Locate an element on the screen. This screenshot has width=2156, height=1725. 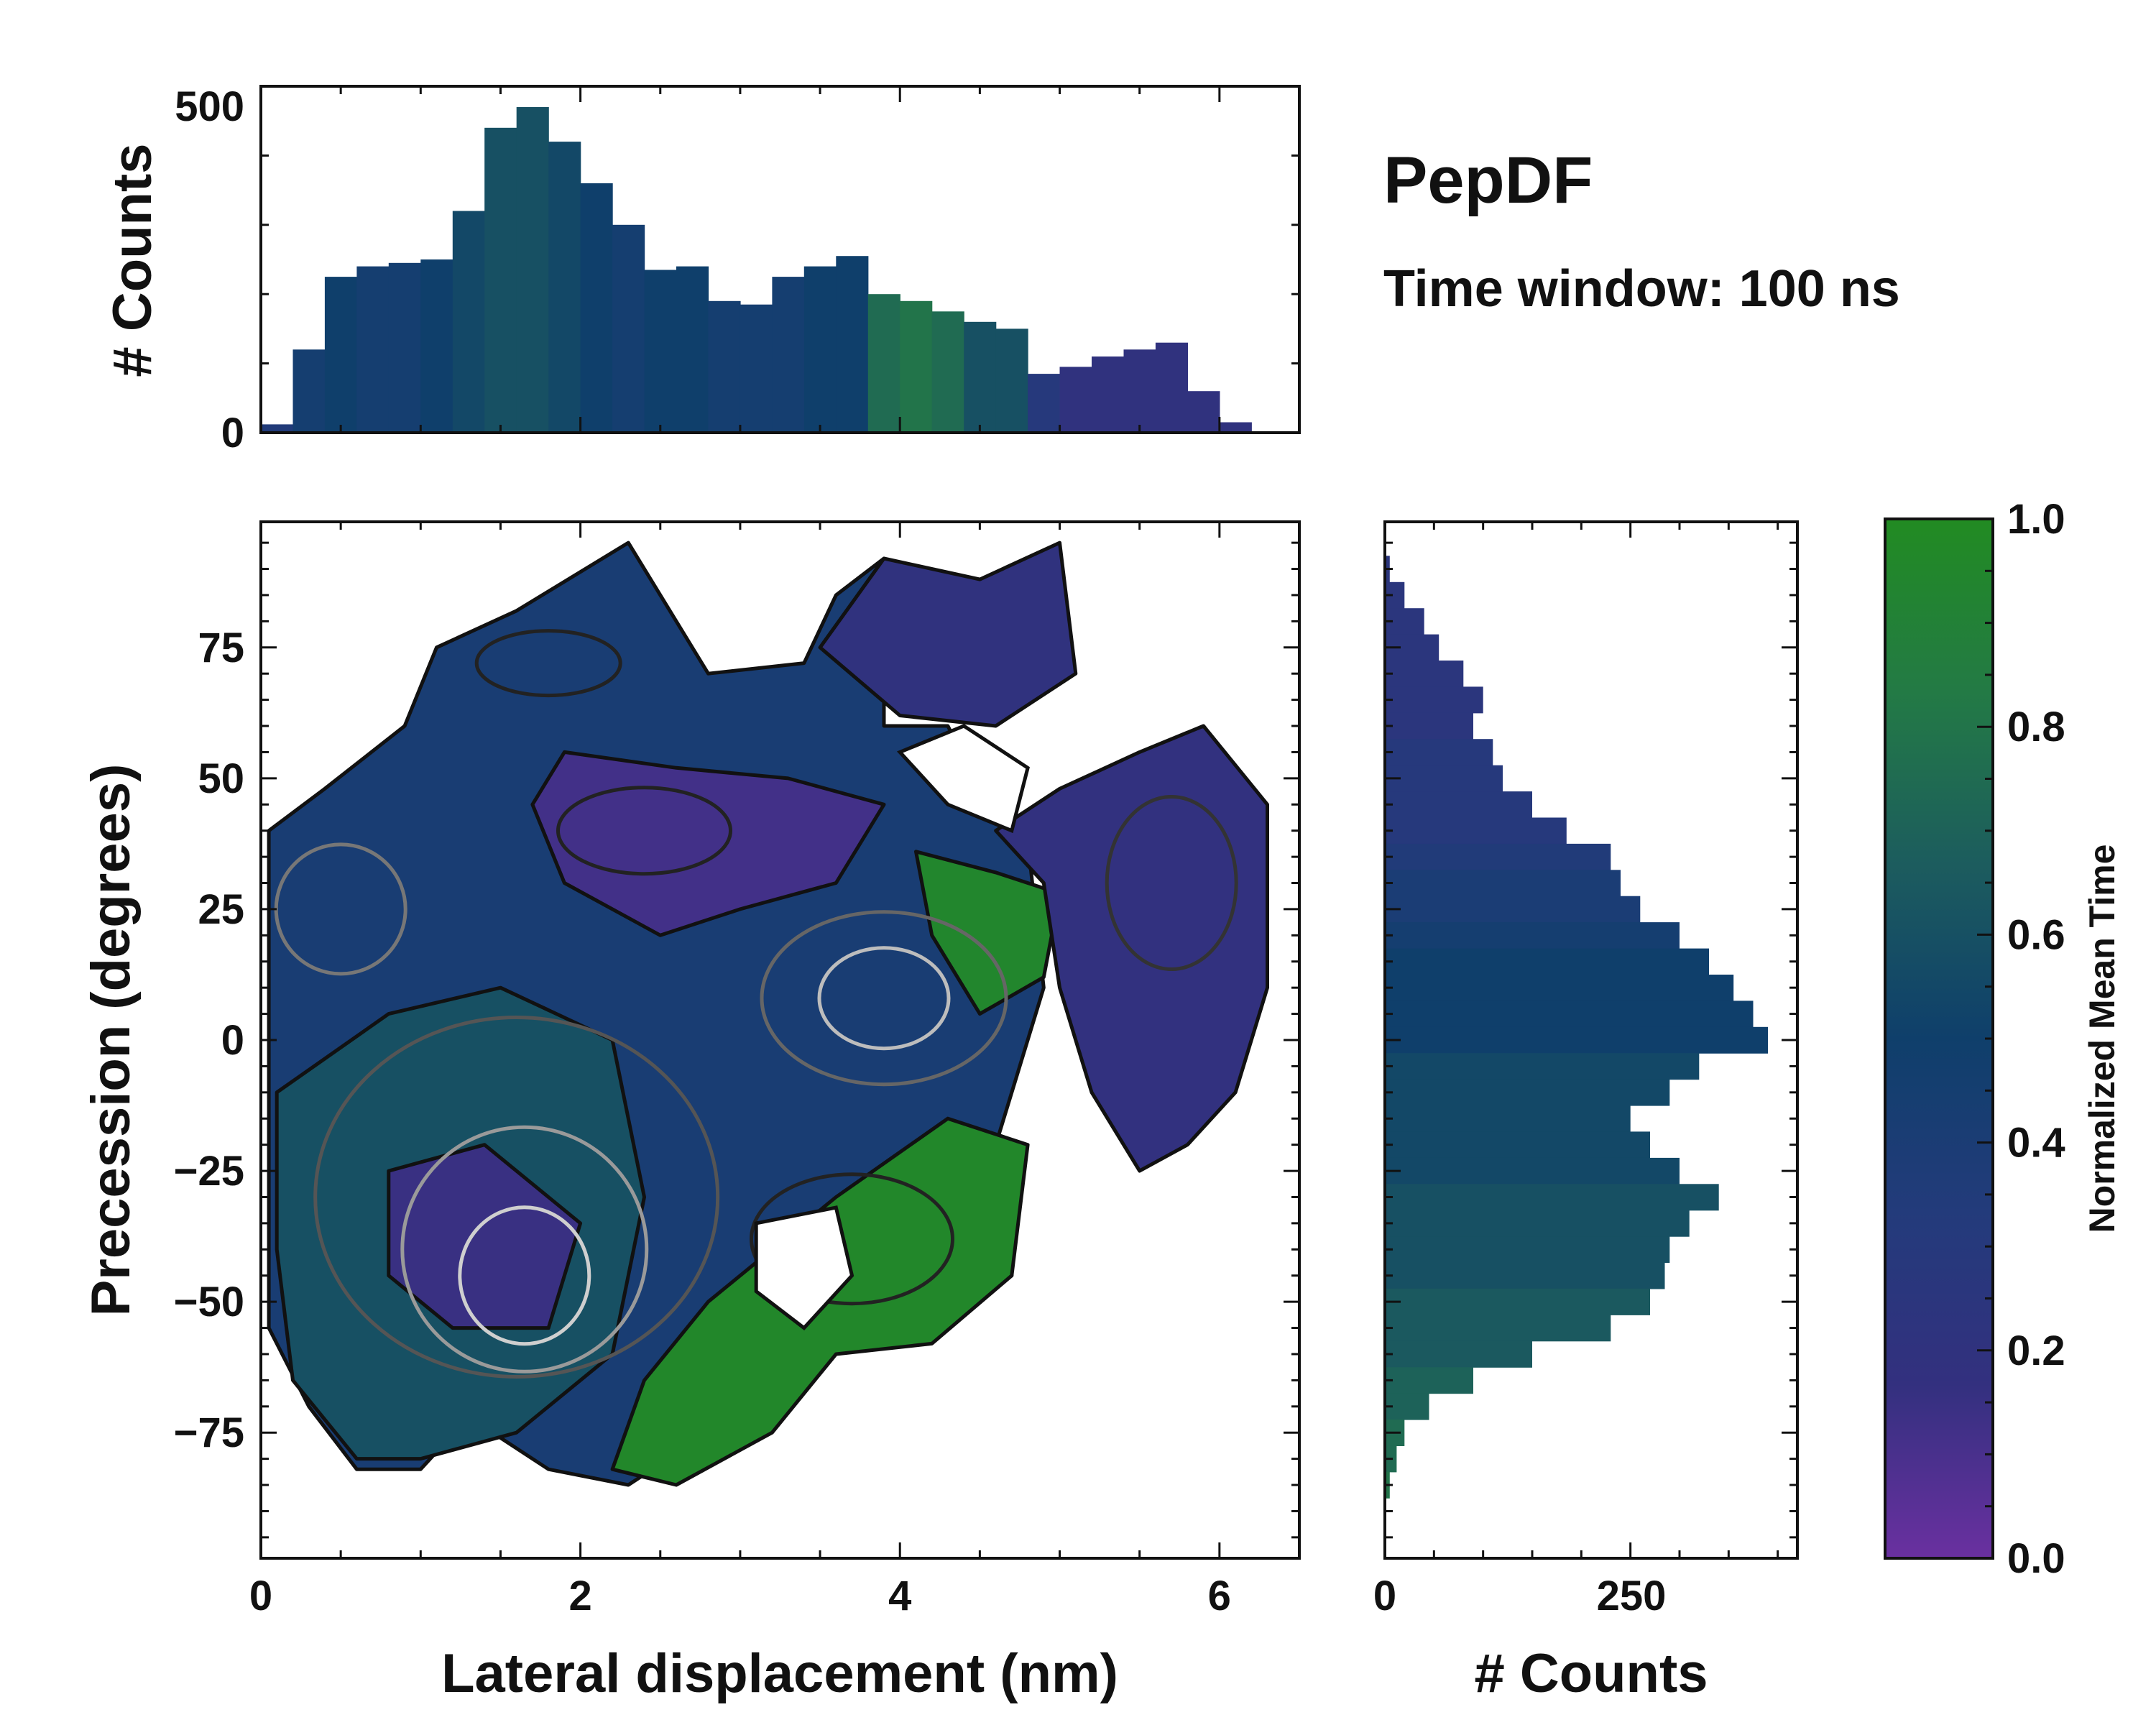
region-purple-core is located at coordinates (485, 1236).